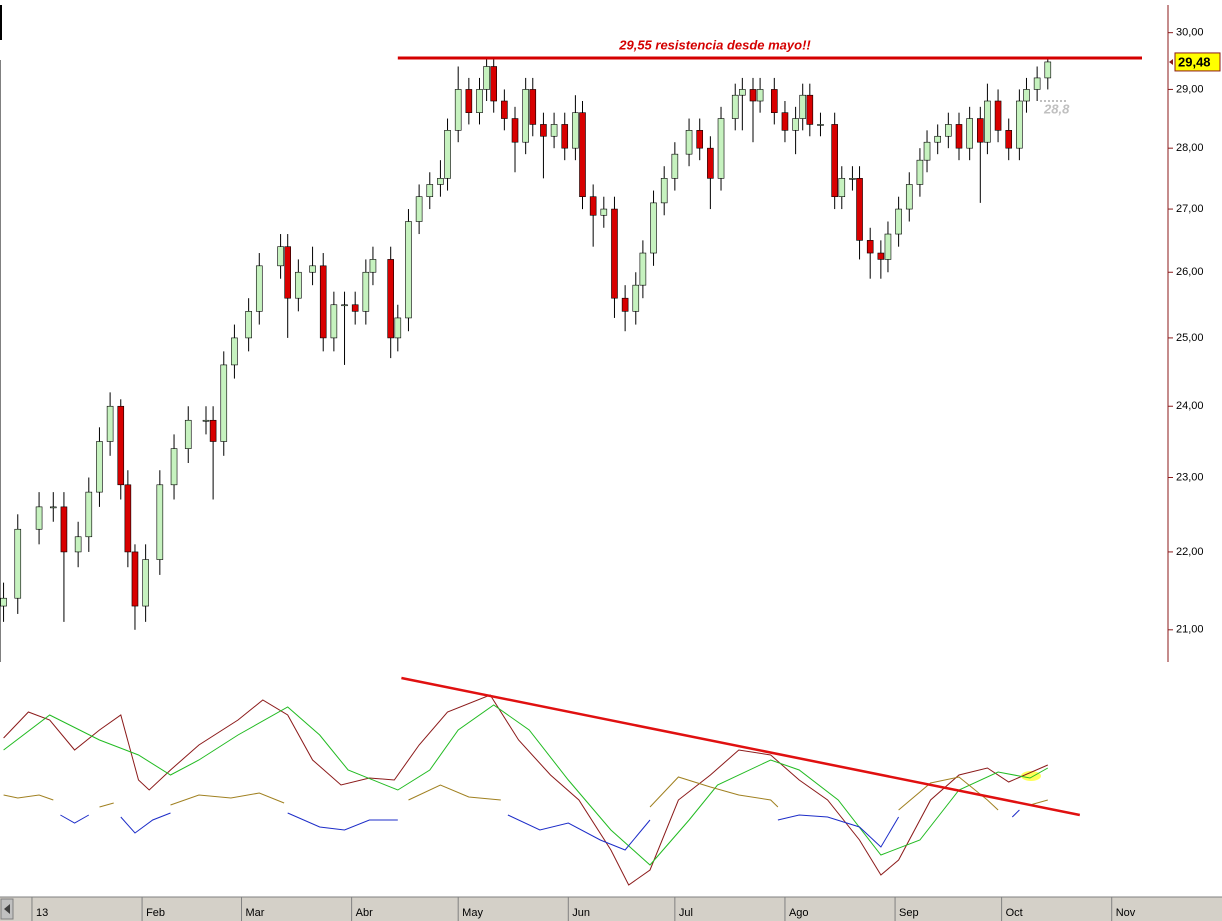 The image size is (1222, 921). Describe the element at coordinates (472, 913) in the screenshot. I see `x-tick-label: May` at that location.